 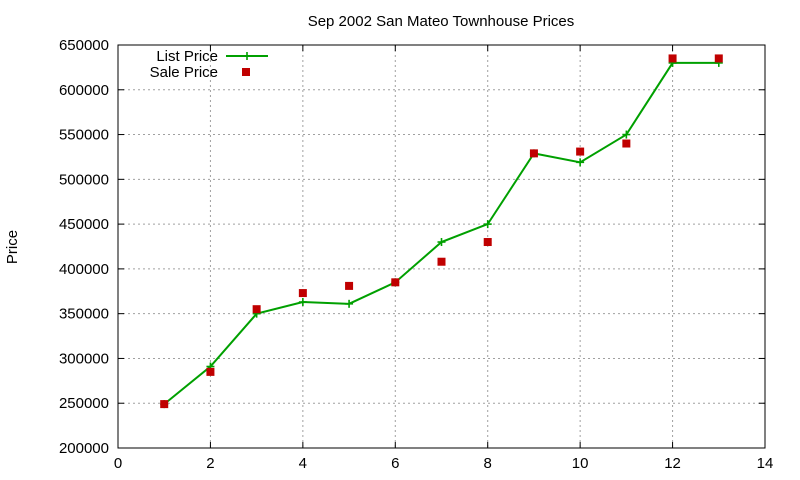 What do you see at coordinates (84, 448) in the screenshot?
I see `y-tick-label: 200000` at bounding box center [84, 448].